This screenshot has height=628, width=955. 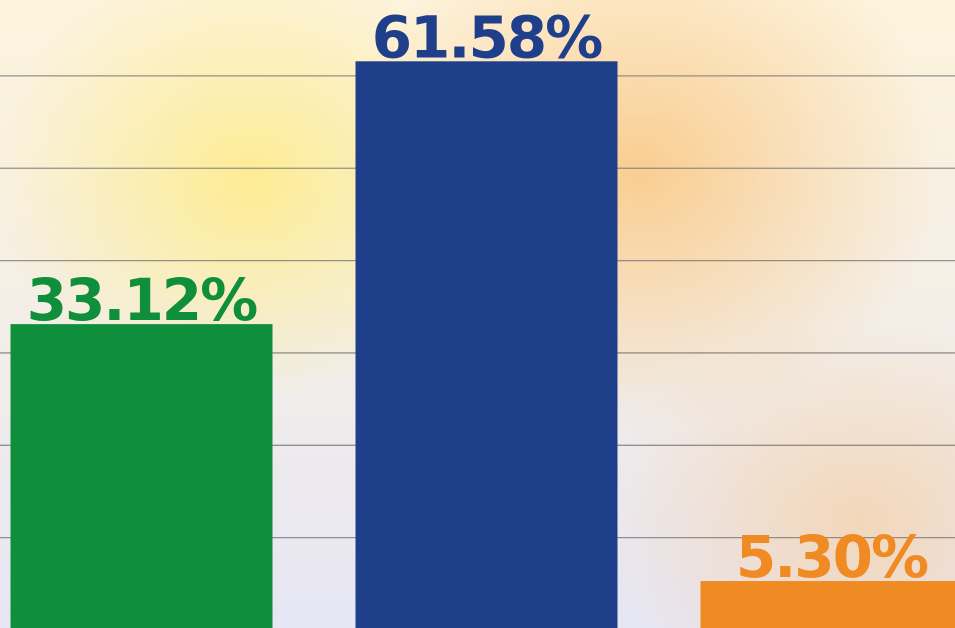 I want to click on value-label: 5.30%, so click(x=832, y=557).